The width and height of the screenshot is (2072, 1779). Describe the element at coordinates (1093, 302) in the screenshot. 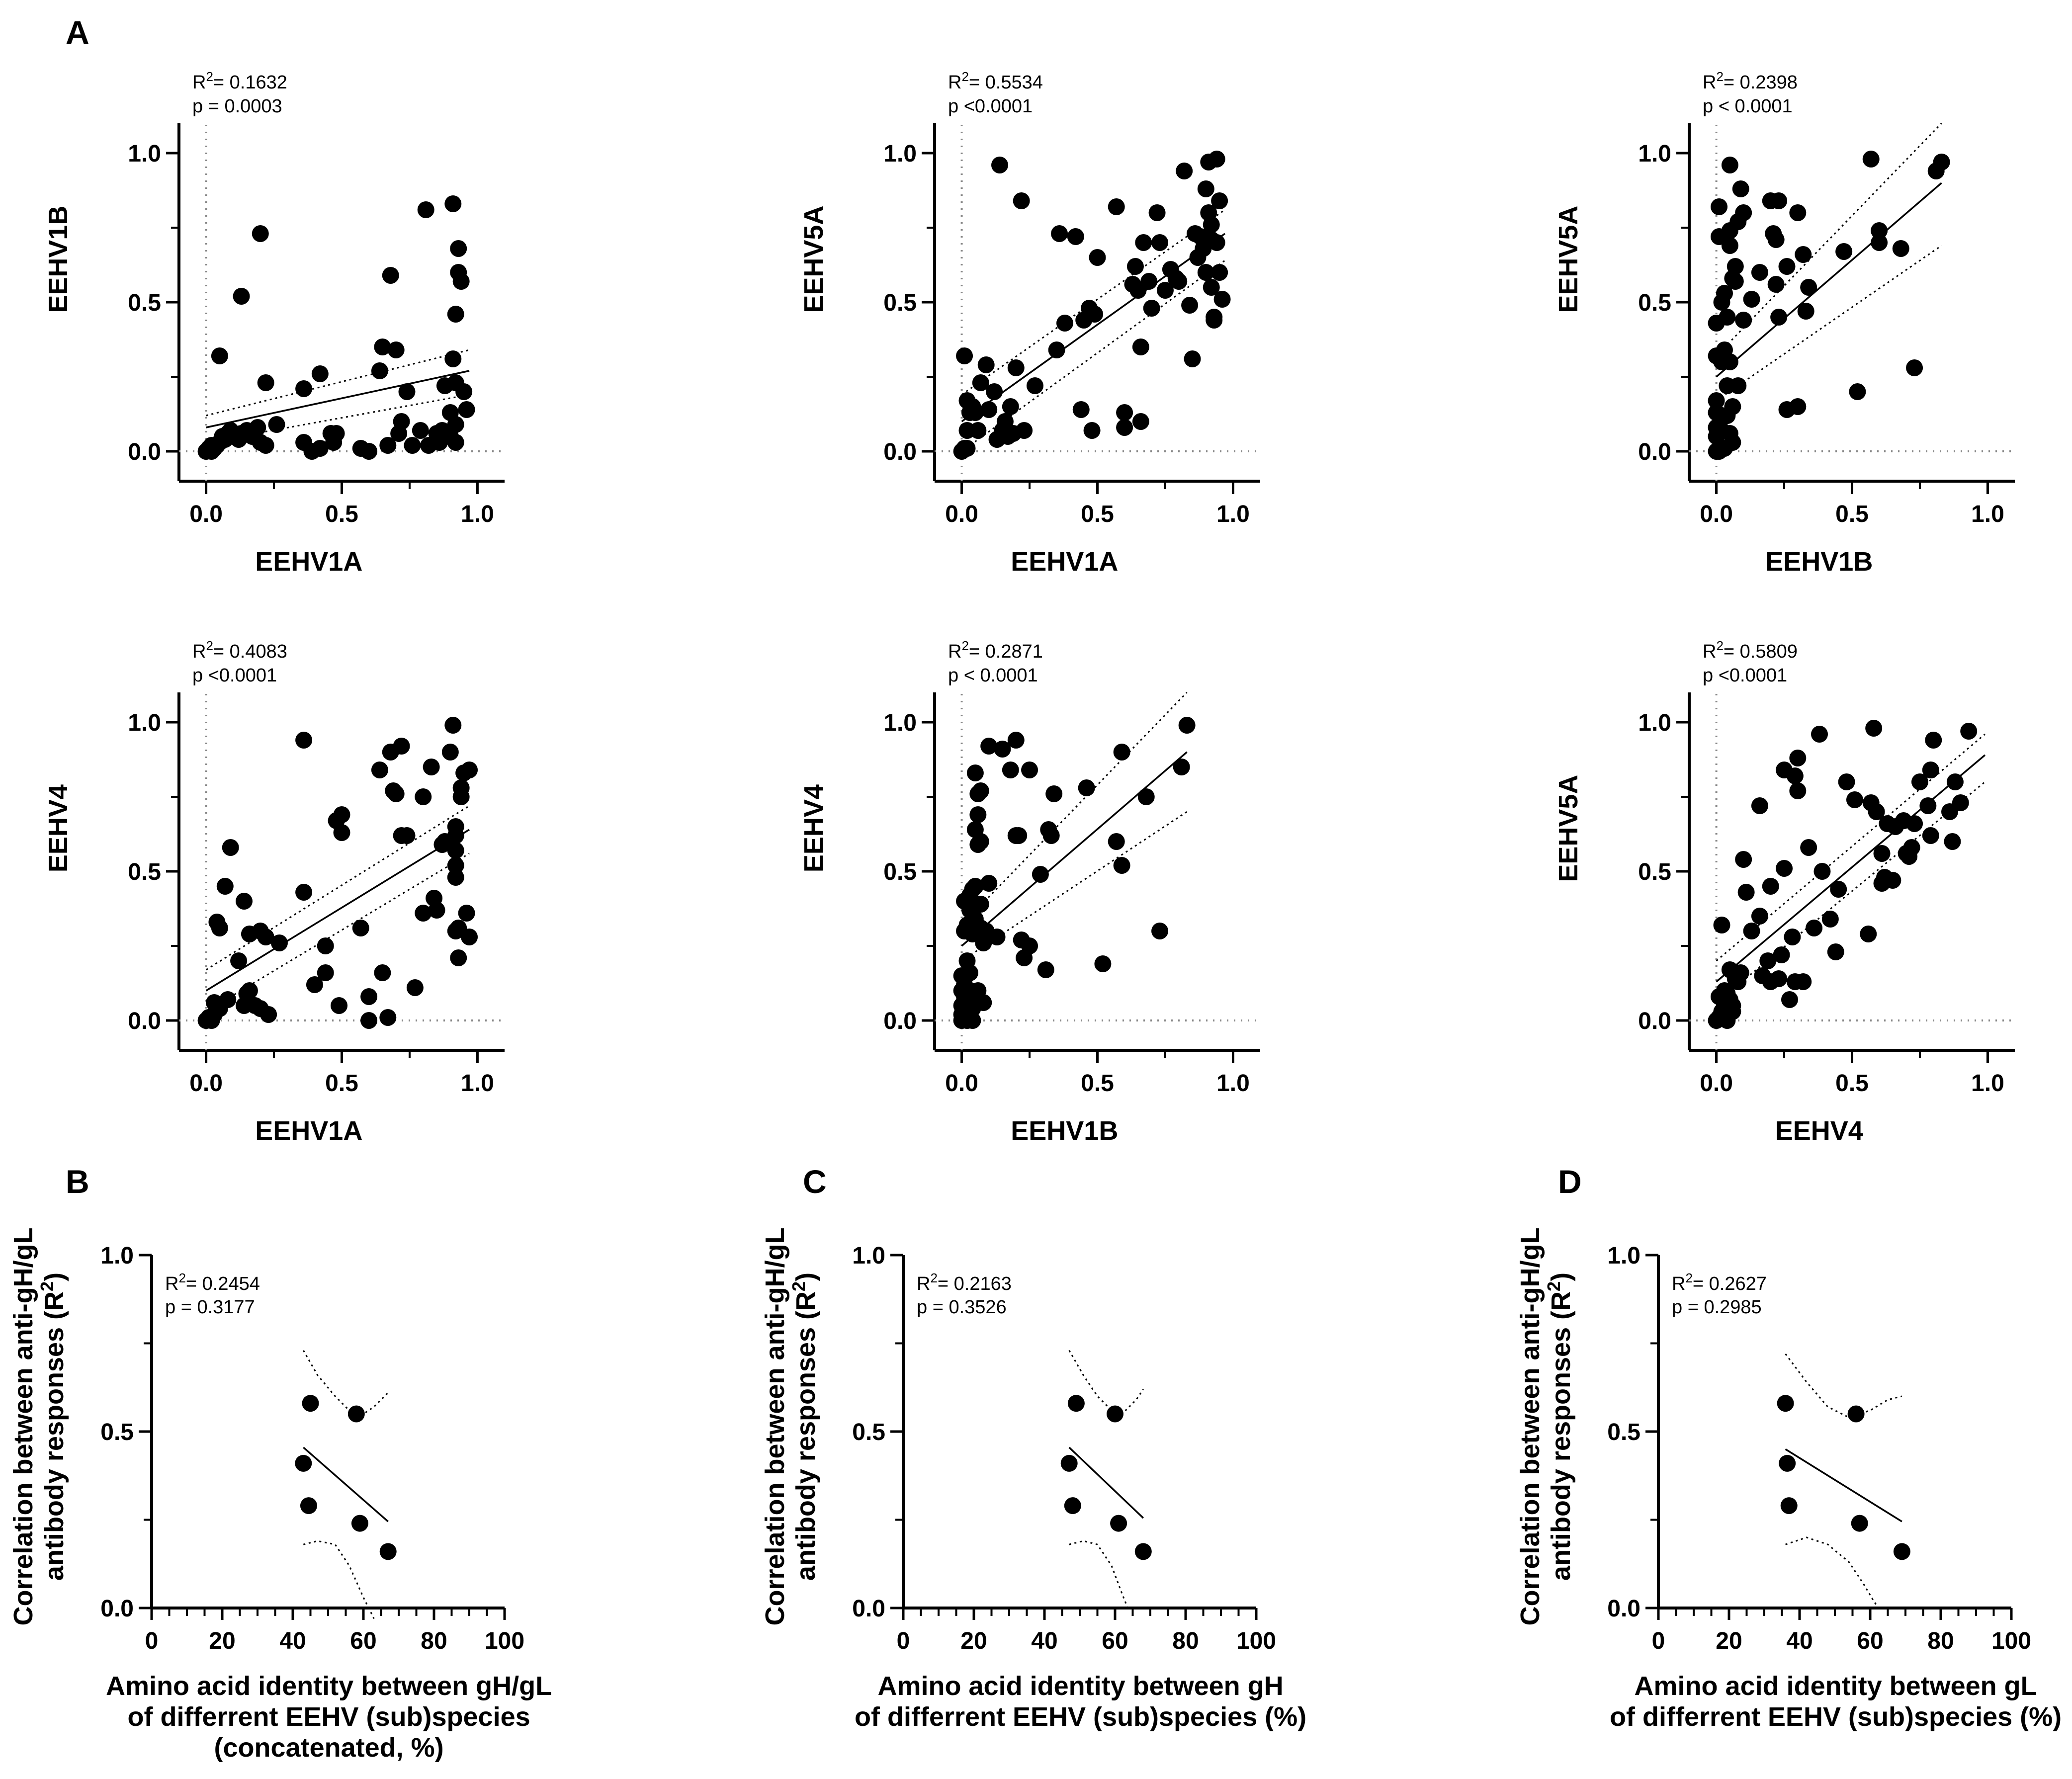

I see `ci-upper` at that location.